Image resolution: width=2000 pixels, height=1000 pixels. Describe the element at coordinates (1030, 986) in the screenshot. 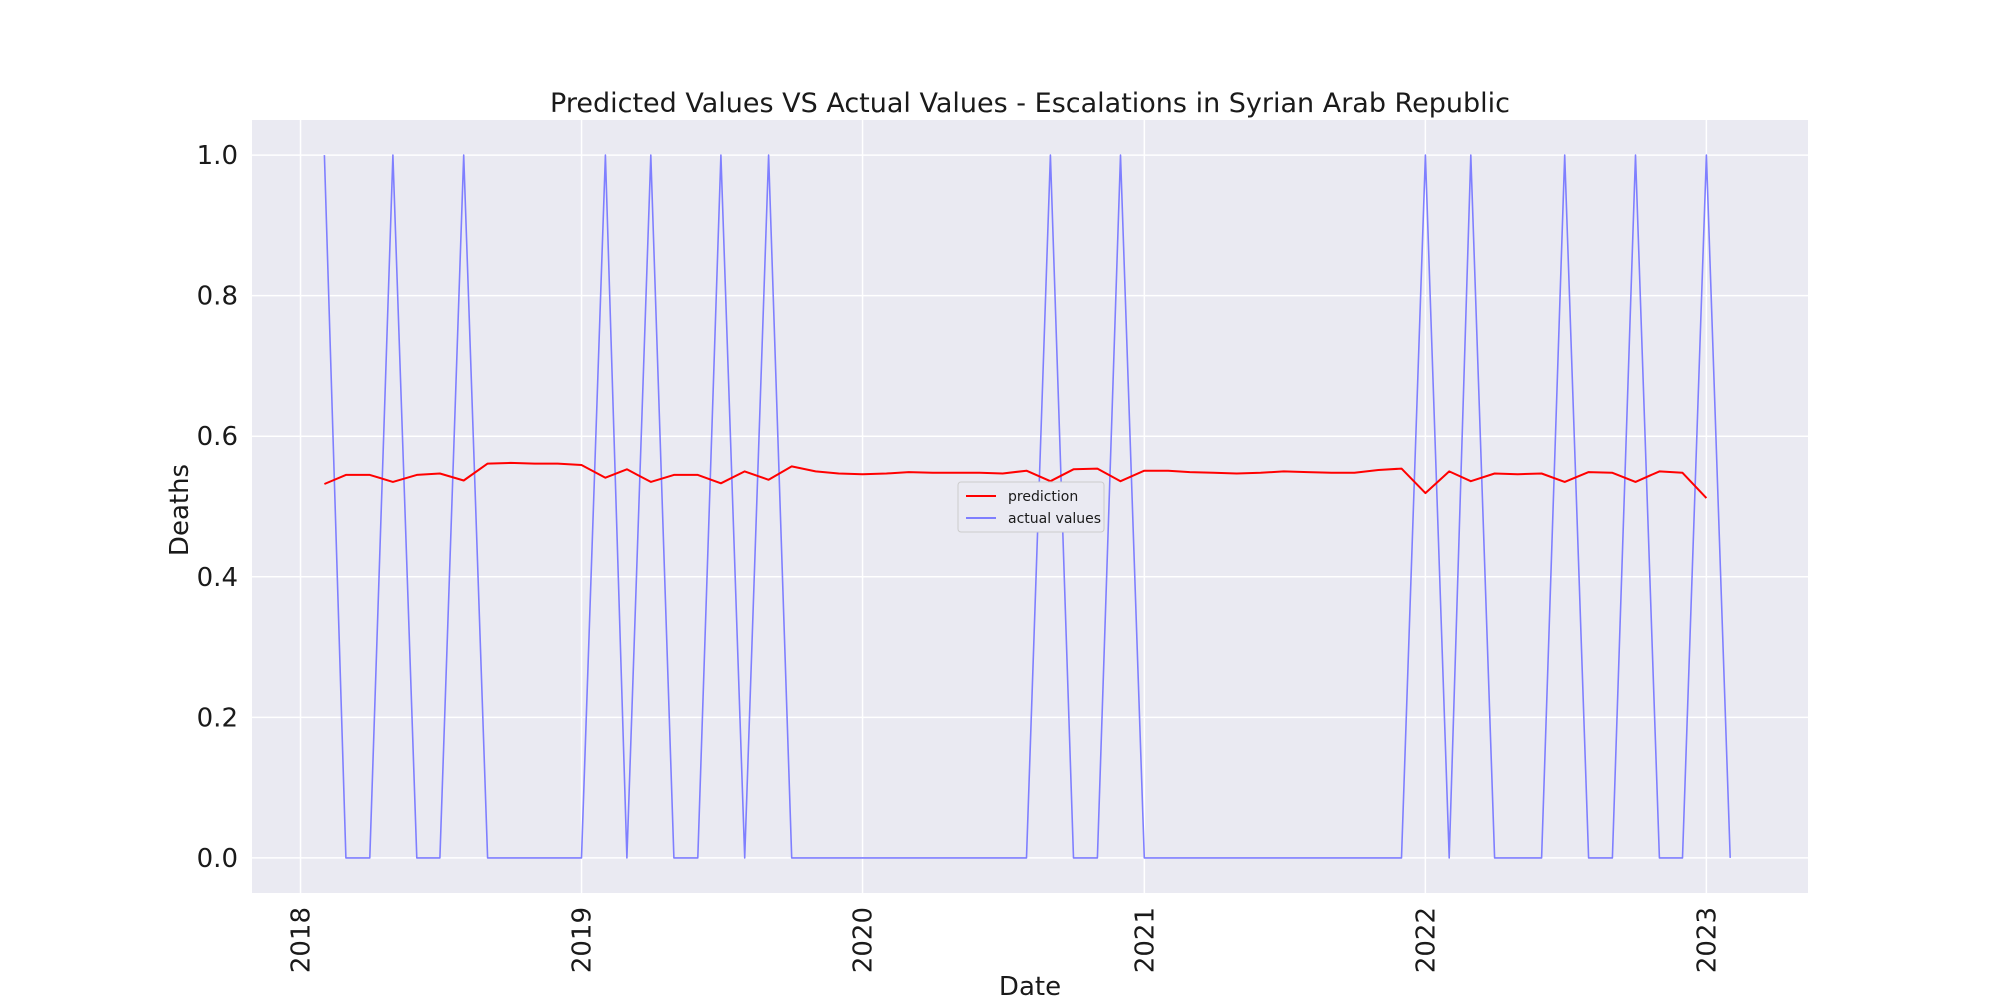

I see `x-axis-label: Date` at that location.